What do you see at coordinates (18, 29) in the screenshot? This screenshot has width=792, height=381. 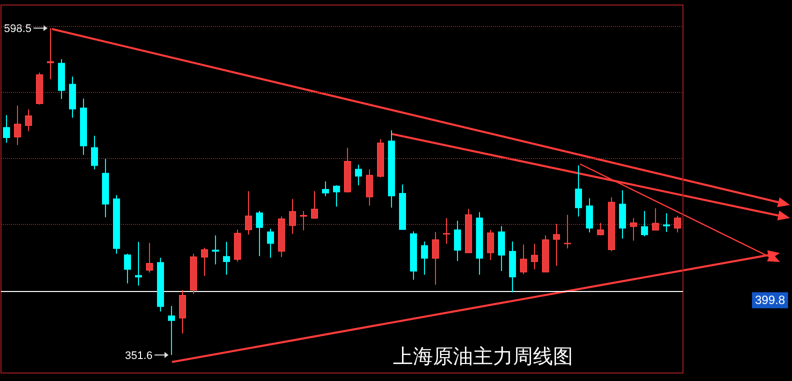 I see `annotation: 598.5` at bounding box center [18, 29].